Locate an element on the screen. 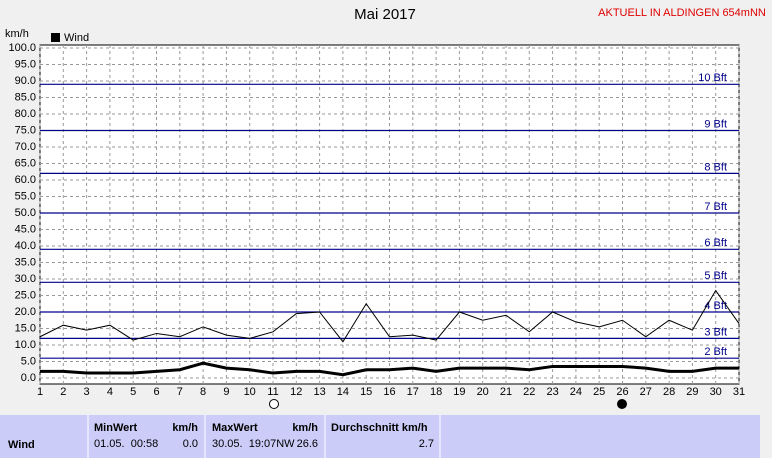 Image resolution: width=772 pixels, height=458 pixels. x-tick-label: 7 is located at coordinates (180, 392).